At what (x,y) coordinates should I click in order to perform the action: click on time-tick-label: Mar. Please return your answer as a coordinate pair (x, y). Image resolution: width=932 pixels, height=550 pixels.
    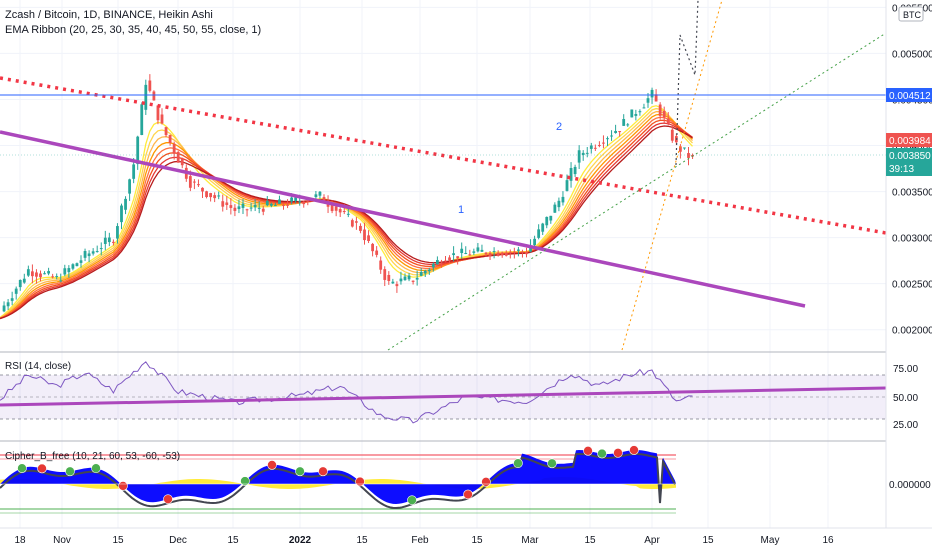
    Looking at the image, I should click on (530, 540).